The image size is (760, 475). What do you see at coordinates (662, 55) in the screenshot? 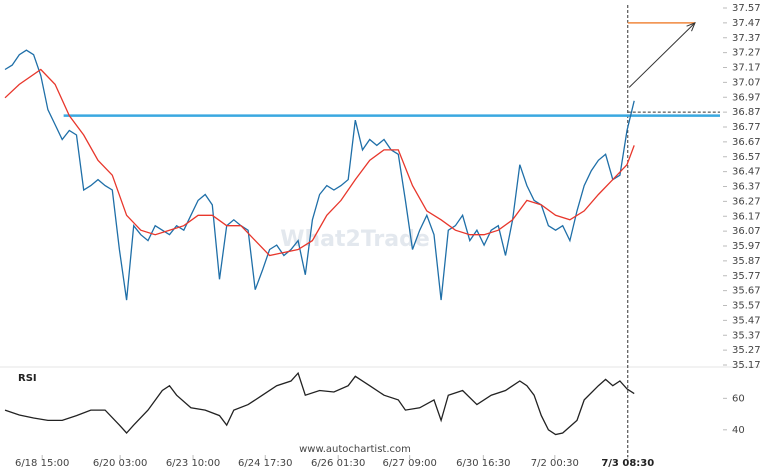
I see `forecast-arrow` at bounding box center [662, 55].